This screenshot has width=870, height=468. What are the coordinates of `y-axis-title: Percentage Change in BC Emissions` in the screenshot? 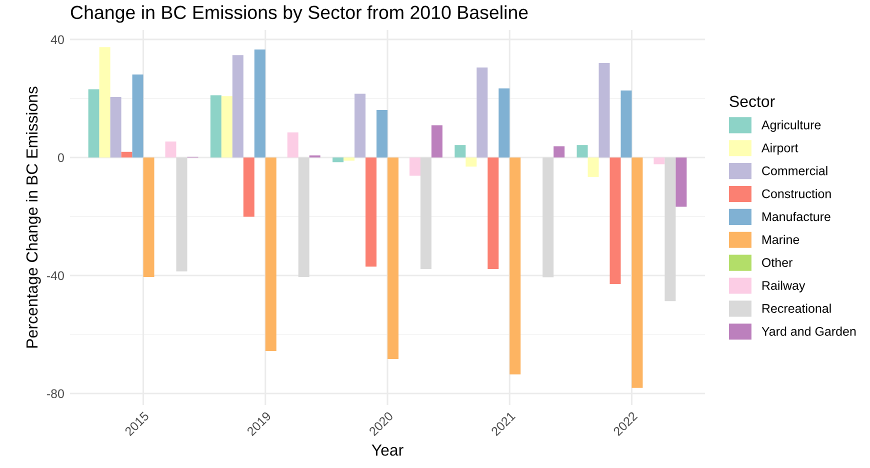 It's located at (33, 217).